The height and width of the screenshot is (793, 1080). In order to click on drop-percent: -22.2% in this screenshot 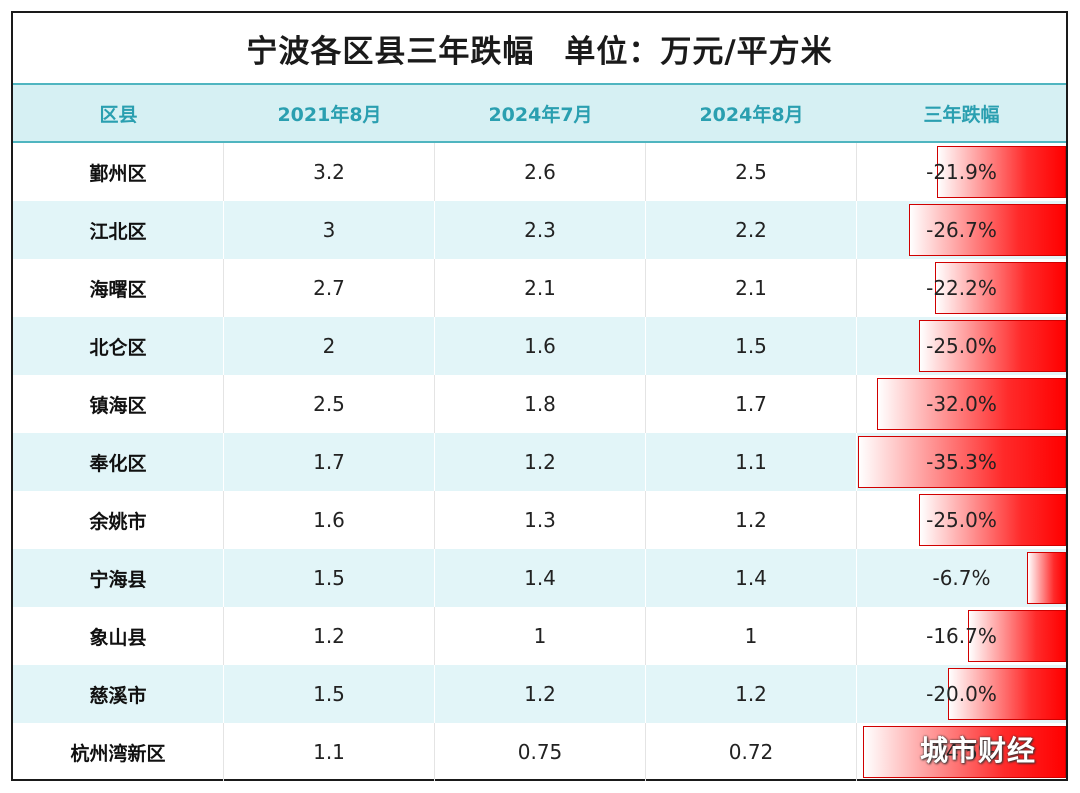, I will do `click(961, 288)`.